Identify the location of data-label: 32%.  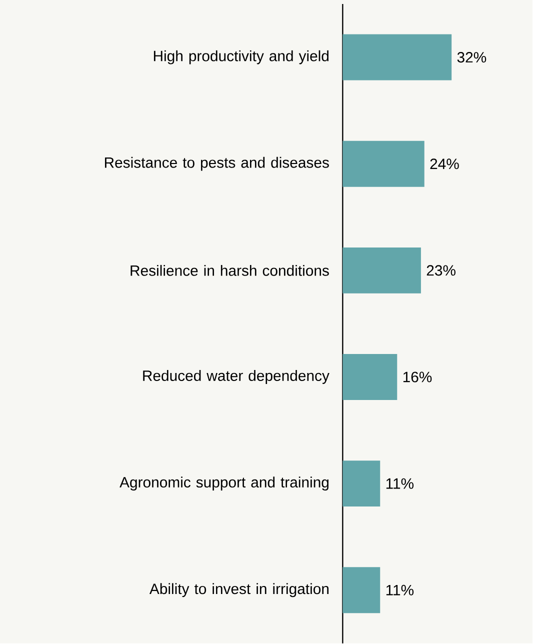
(472, 57).